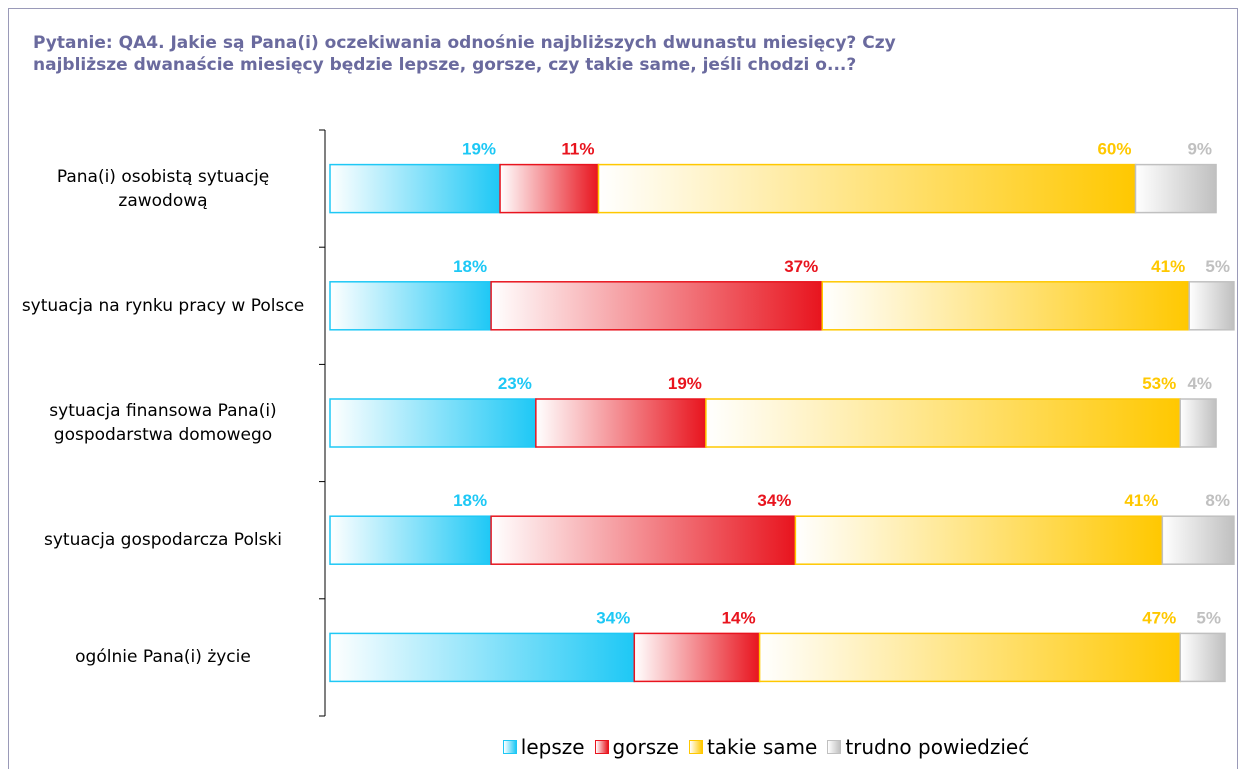  What do you see at coordinates (801, 266) in the screenshot?
I see `value-label: 37%` at bounding box center [801, 266].